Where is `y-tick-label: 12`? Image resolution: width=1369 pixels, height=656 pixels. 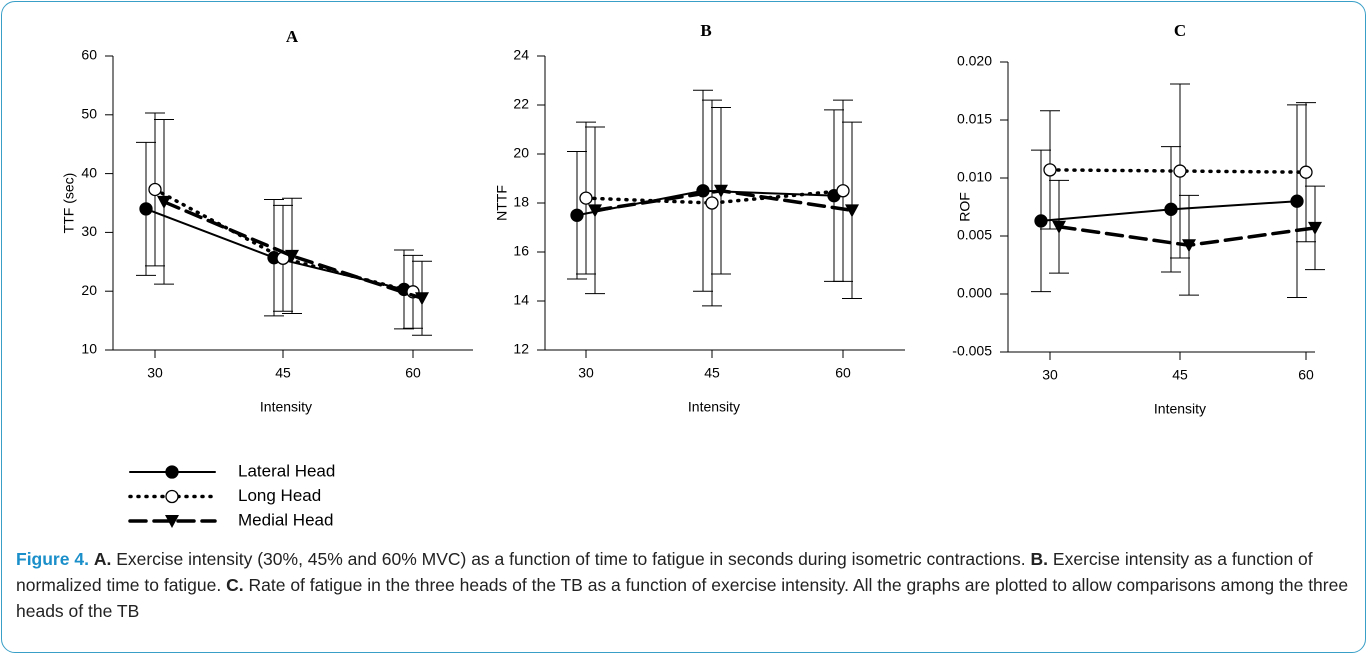 y-tick-label: 12 is located at coordinates (521, 349).